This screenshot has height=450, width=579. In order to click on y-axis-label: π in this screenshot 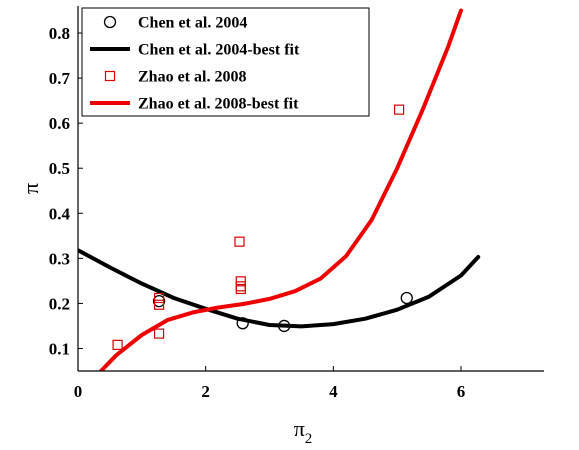, I will do `click(30, 188)`.